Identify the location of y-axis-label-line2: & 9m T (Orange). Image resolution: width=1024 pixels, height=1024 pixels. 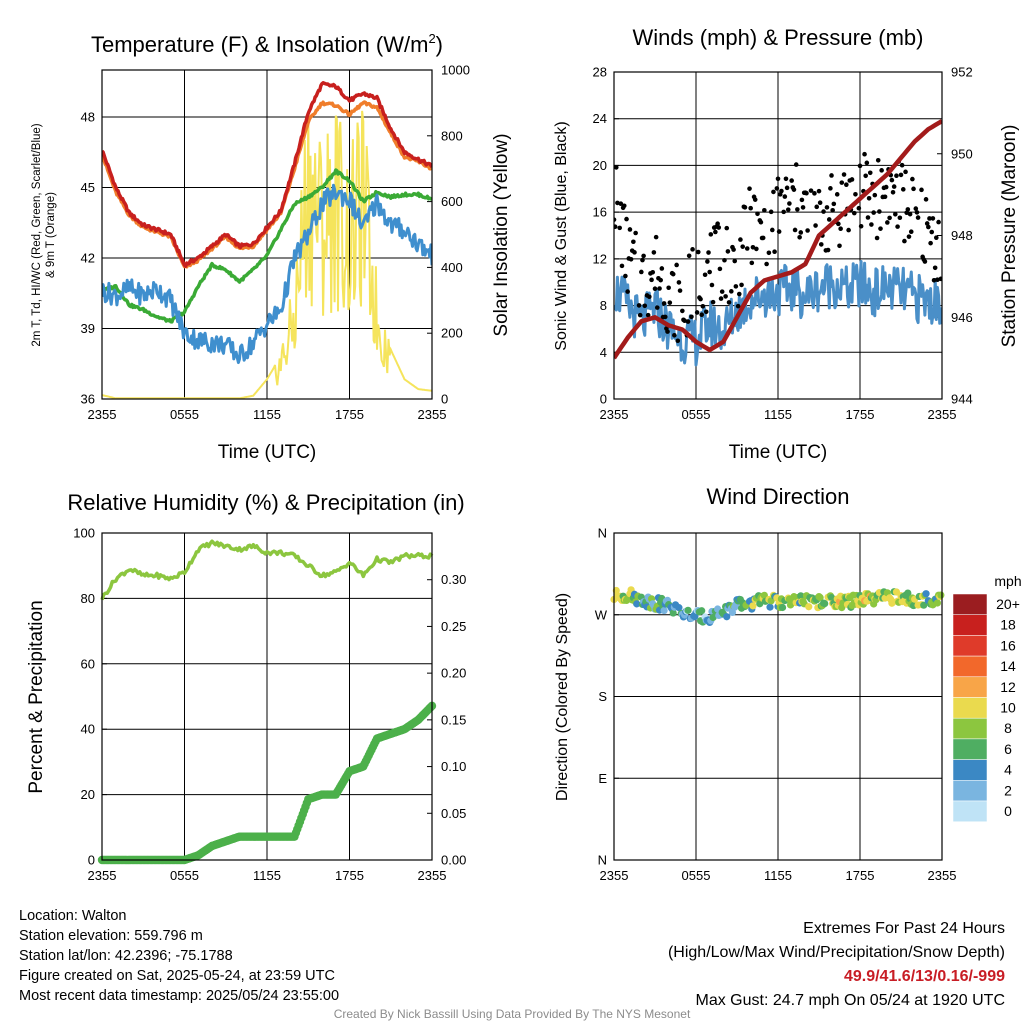
(51, 235).